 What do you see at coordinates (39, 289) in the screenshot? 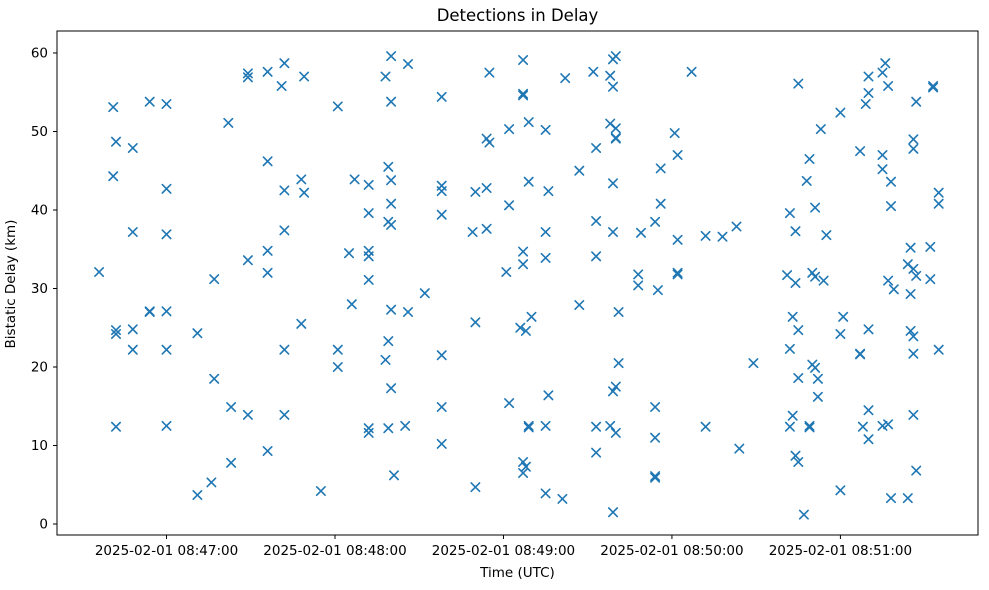
I see `y-tick-label: 30` at bounding box center [39, 289].